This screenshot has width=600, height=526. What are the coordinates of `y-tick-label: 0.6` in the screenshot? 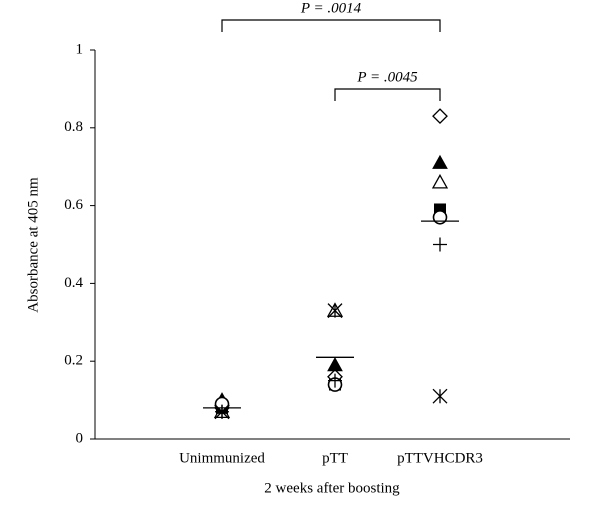 It's located at (73, 205).